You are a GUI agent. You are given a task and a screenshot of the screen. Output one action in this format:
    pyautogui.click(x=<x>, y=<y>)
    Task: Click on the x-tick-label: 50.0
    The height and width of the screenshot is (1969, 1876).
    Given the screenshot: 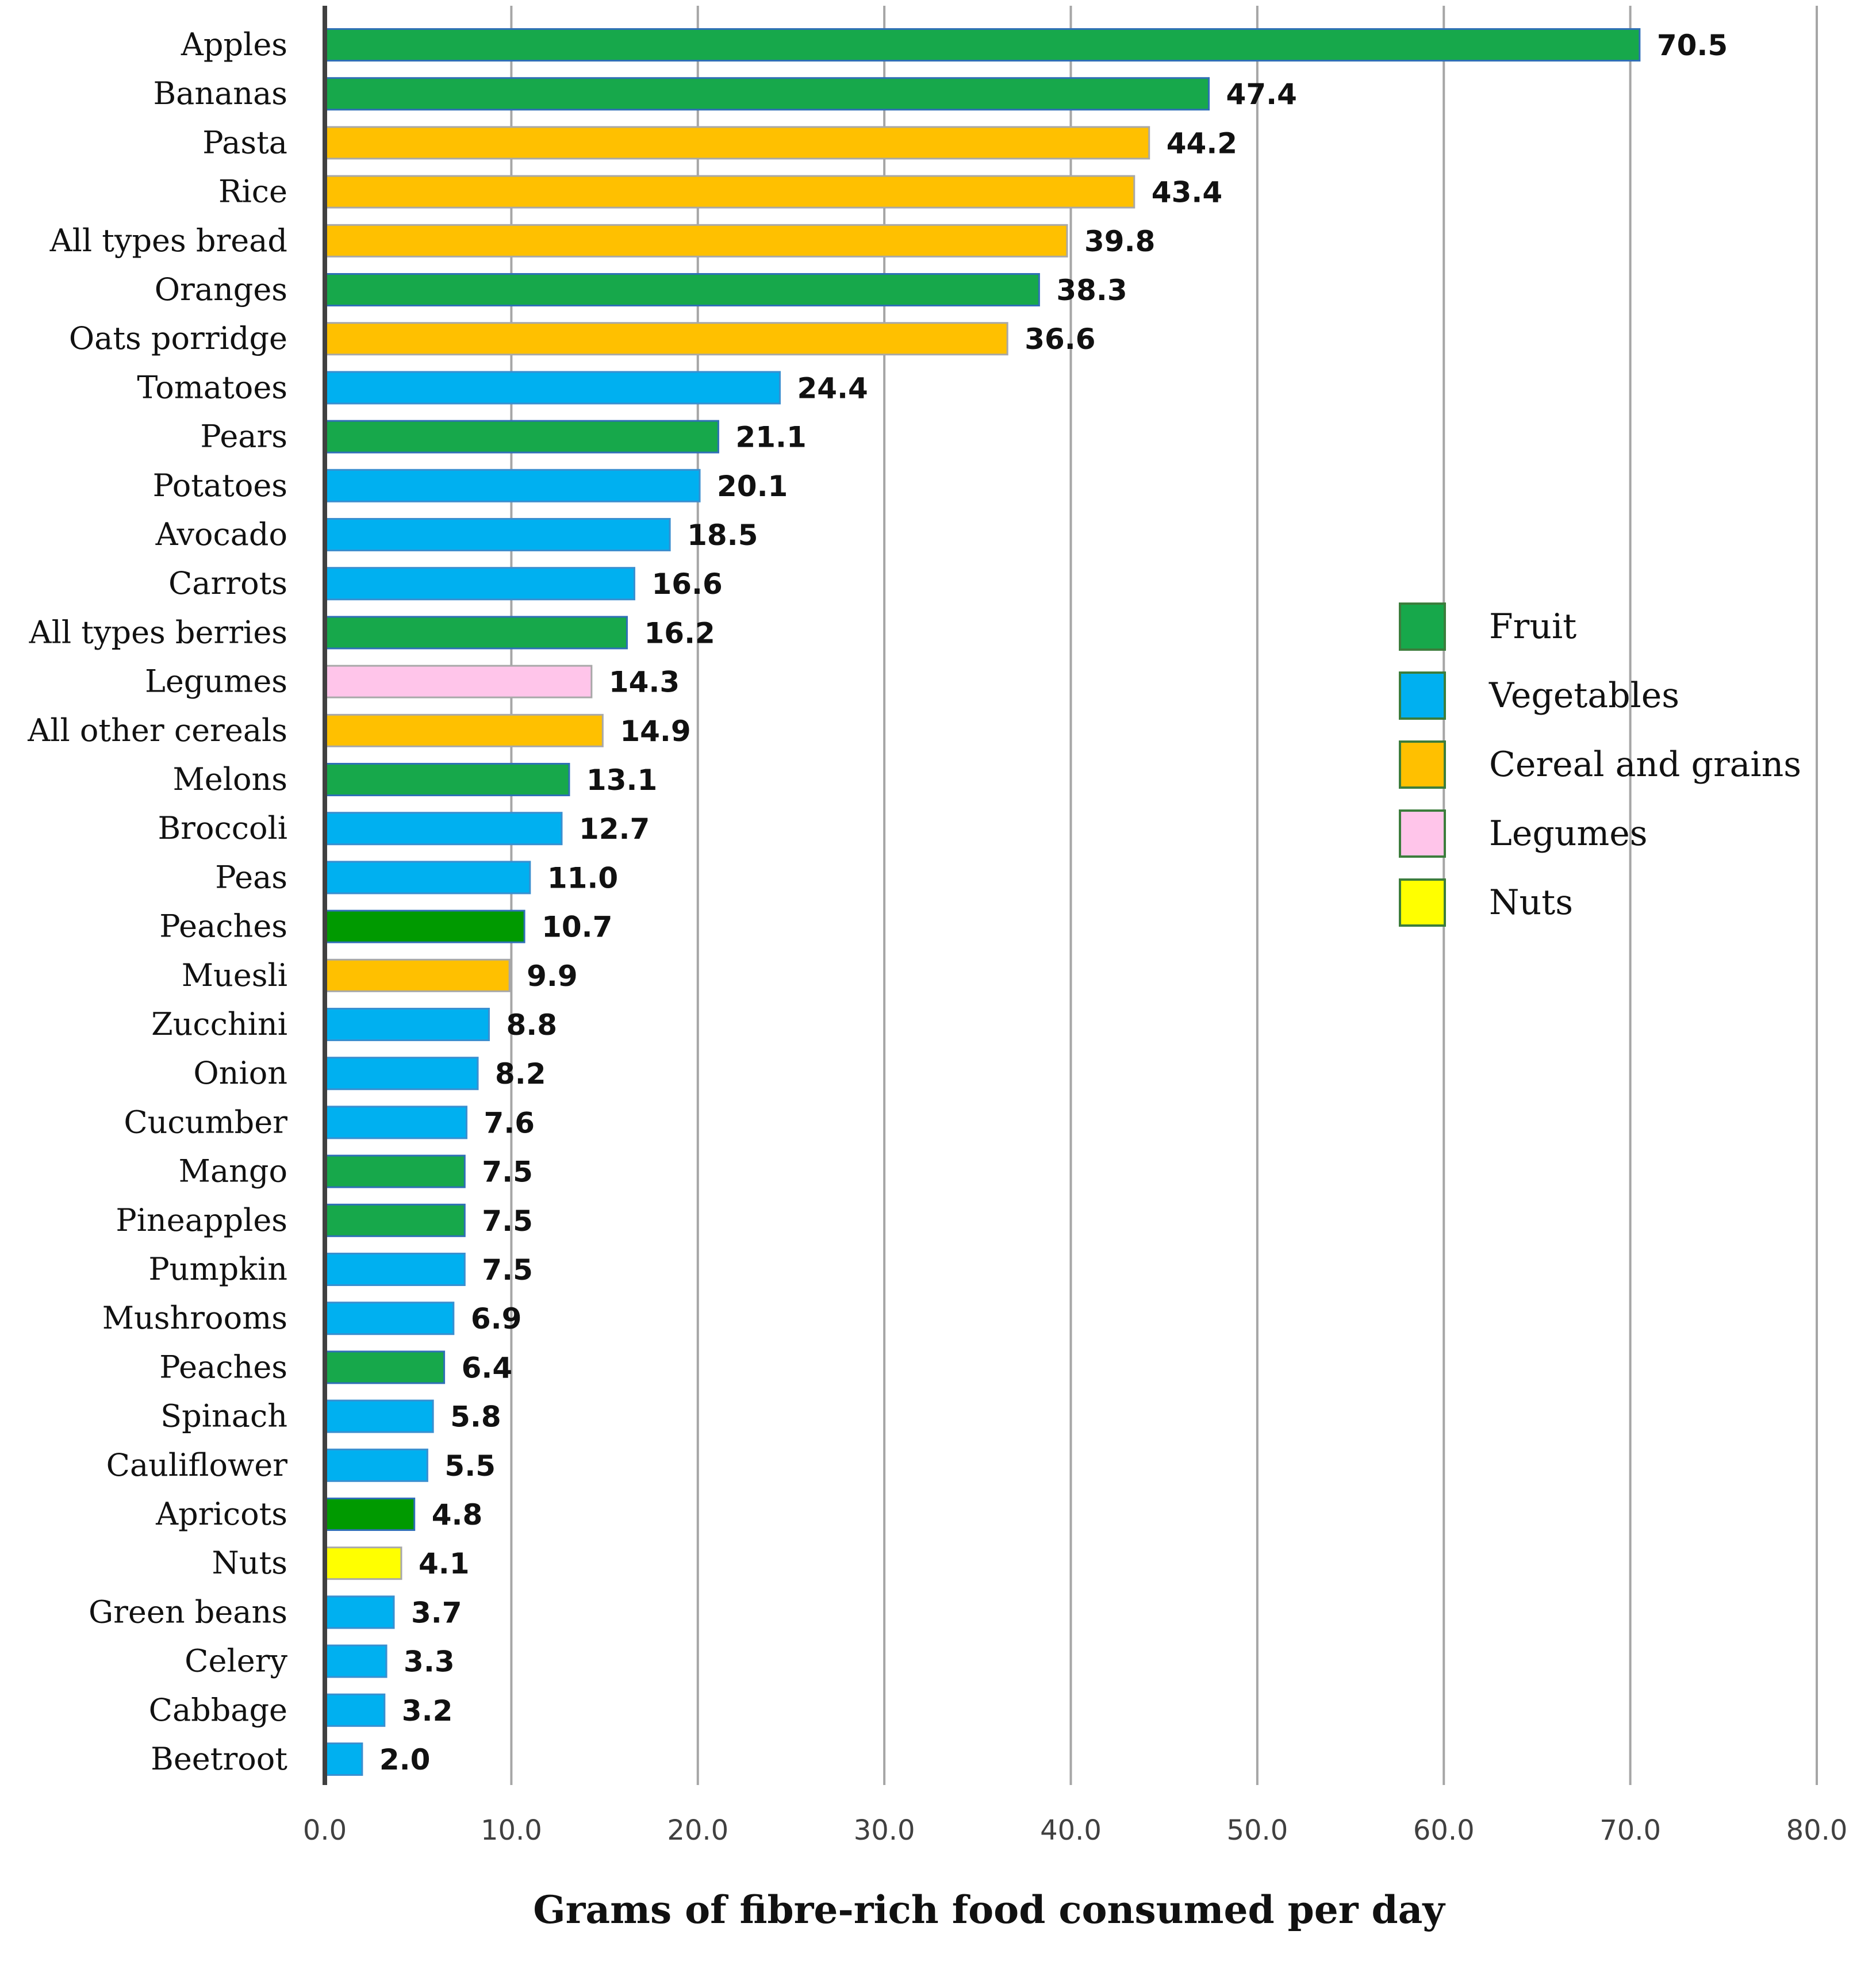 What is the action you would take?
    pyautogui.click(x=1257, y=1830)
    